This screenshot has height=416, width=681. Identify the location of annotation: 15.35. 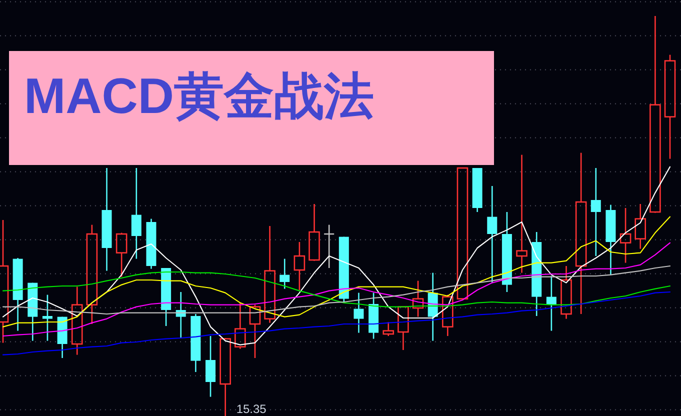
(251, 409).